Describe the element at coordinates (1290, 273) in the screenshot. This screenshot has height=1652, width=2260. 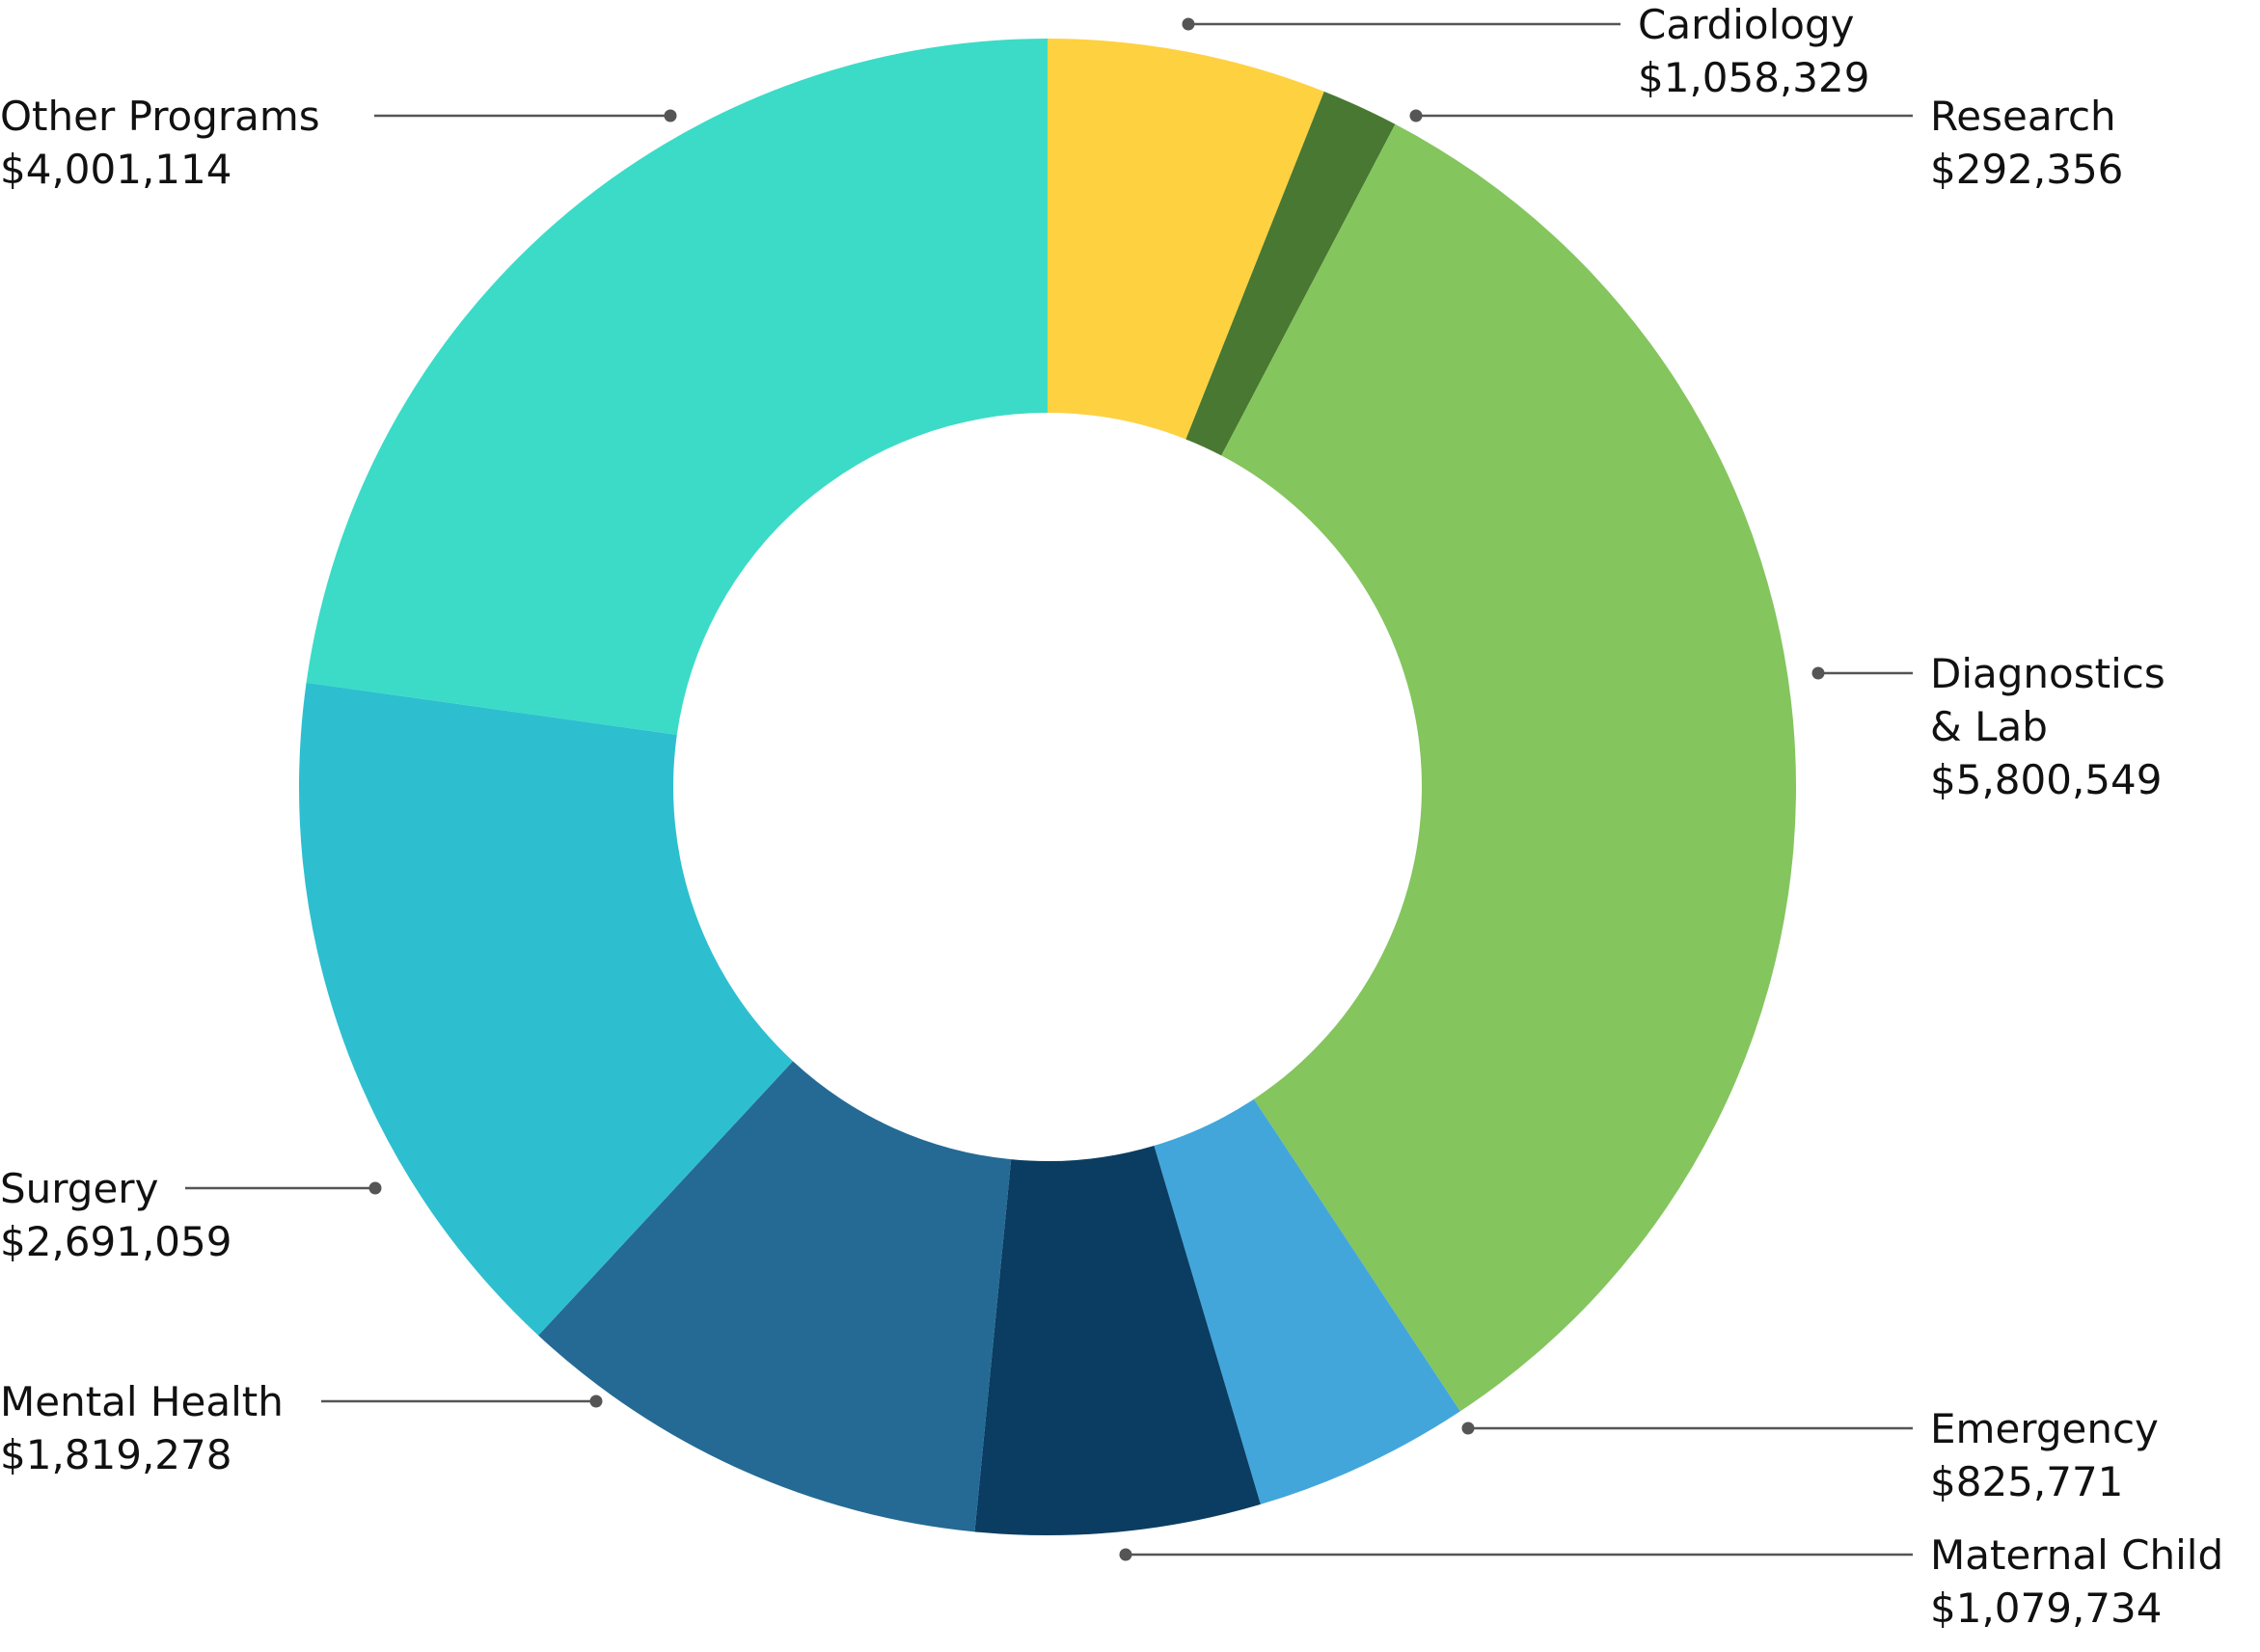
I see `slice-research` at that location.